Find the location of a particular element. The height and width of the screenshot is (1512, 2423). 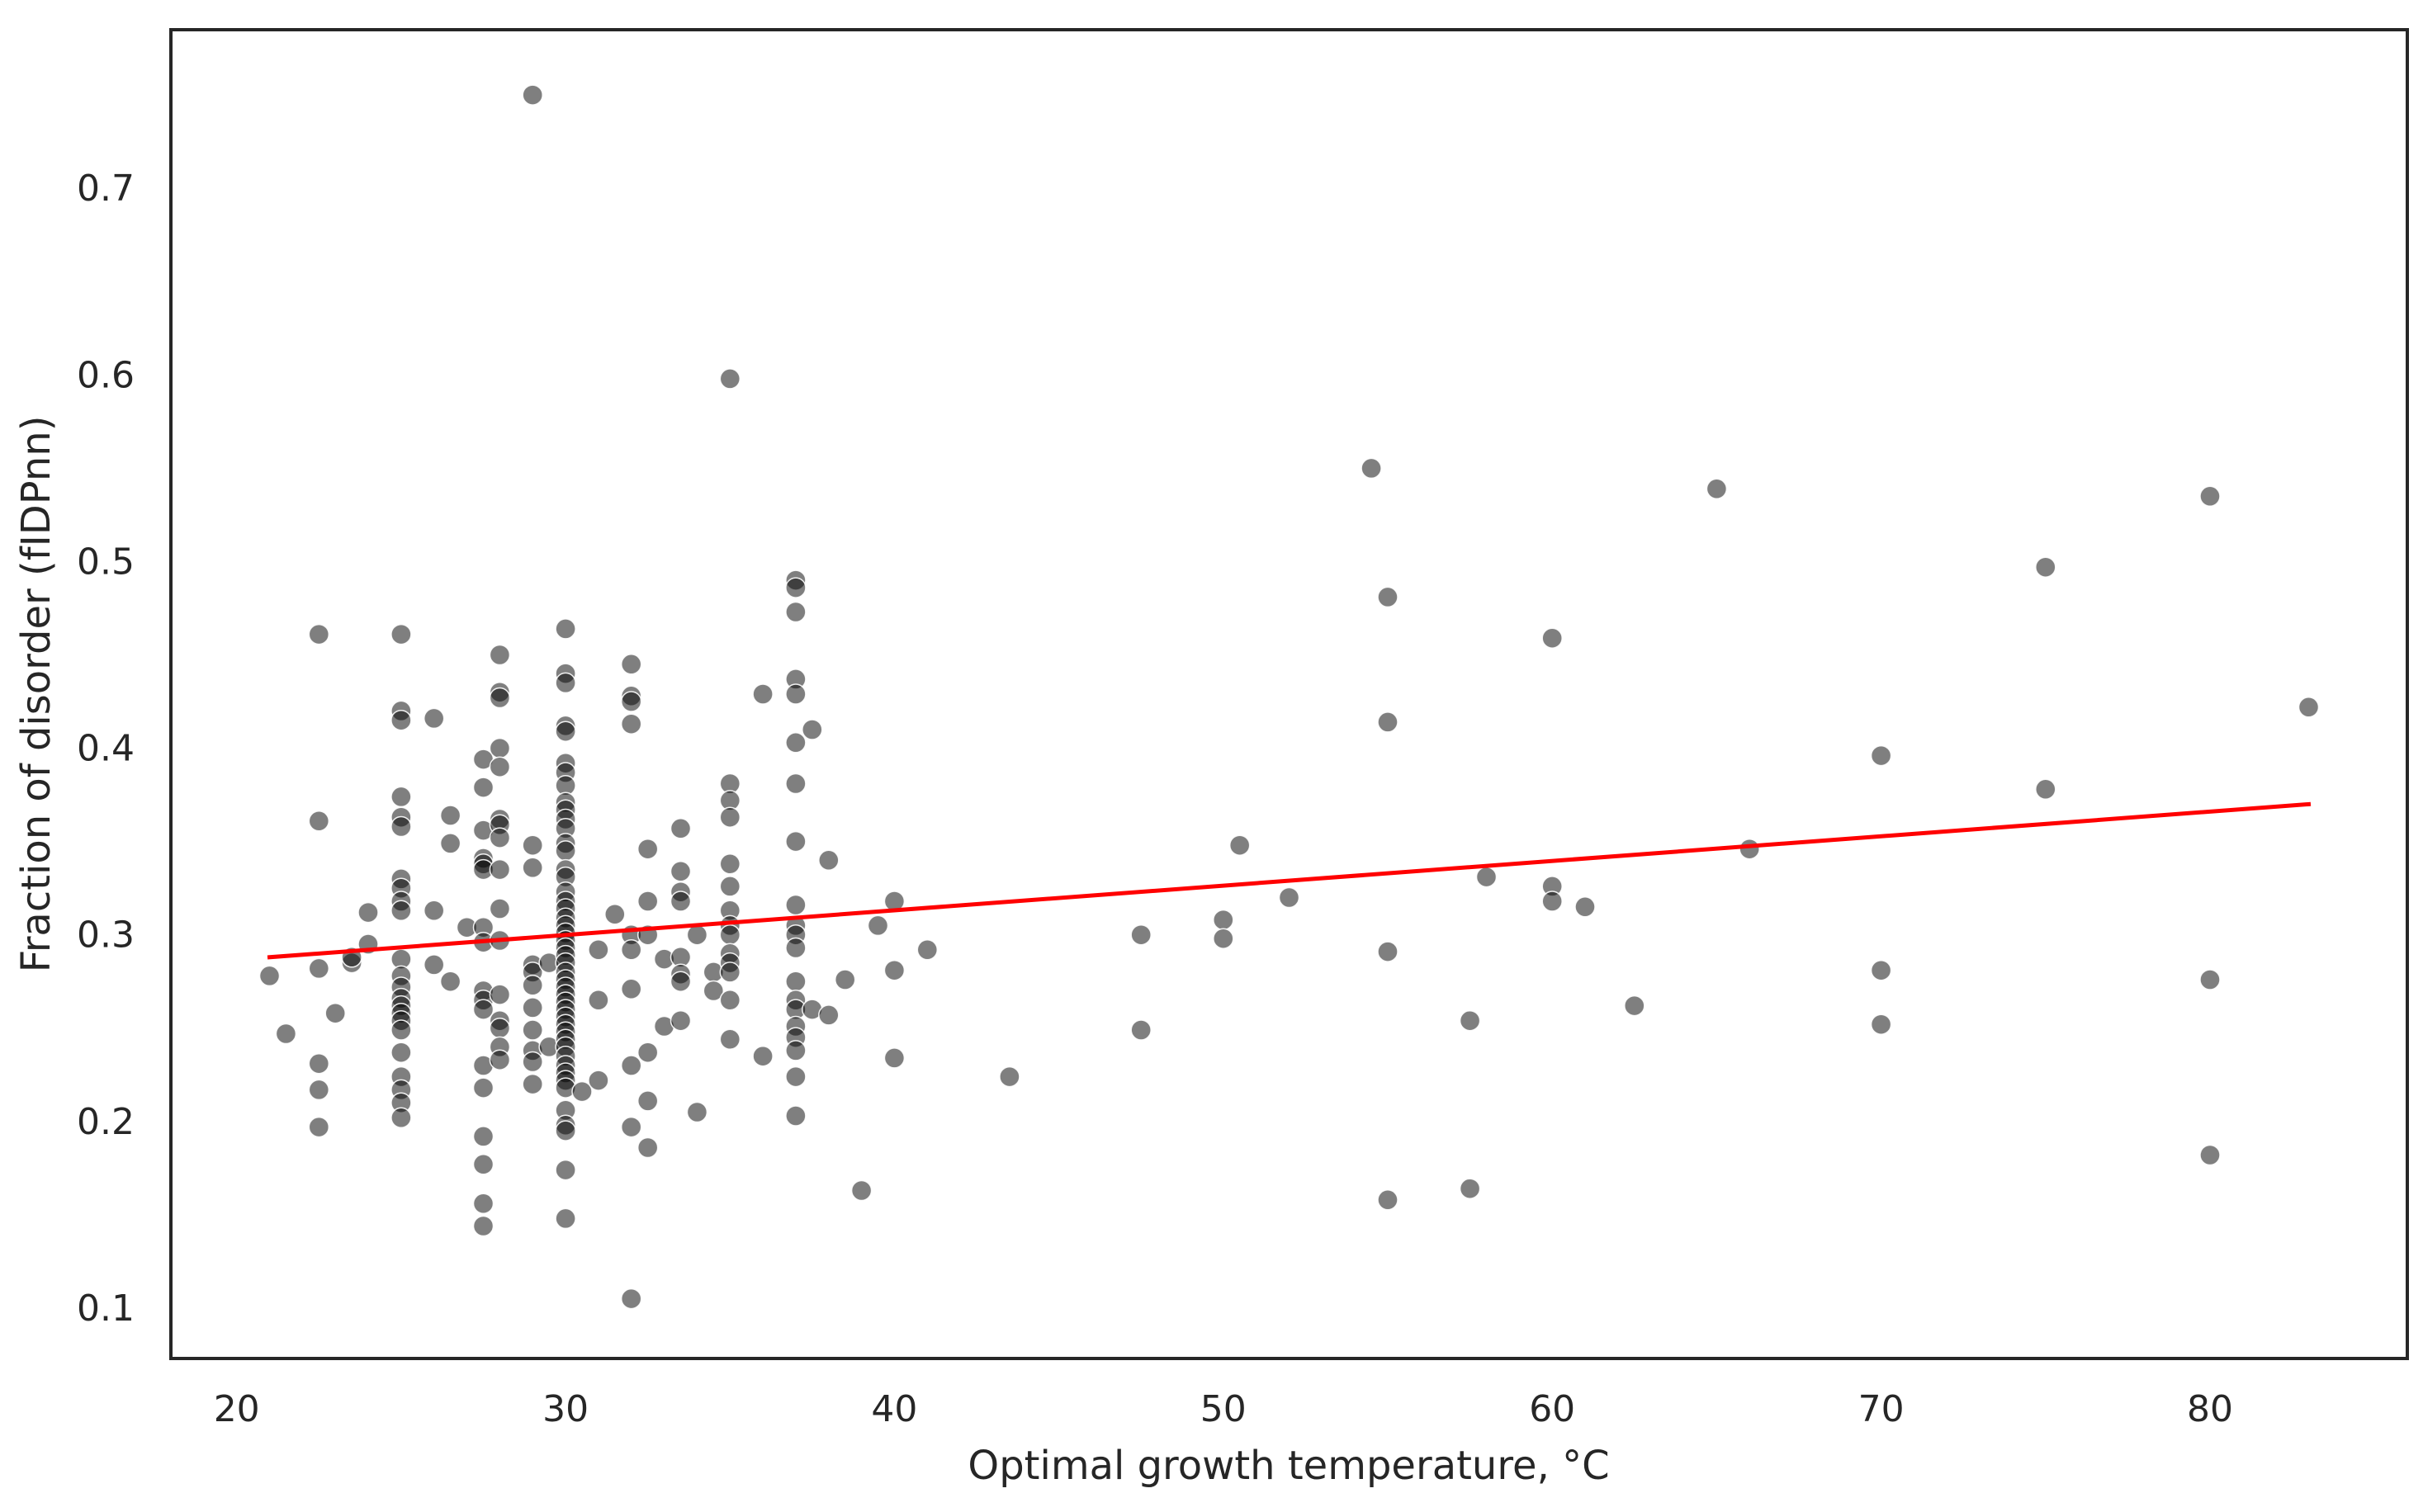

x-tick-label: 80 is located at coordinates (2210, 1409).